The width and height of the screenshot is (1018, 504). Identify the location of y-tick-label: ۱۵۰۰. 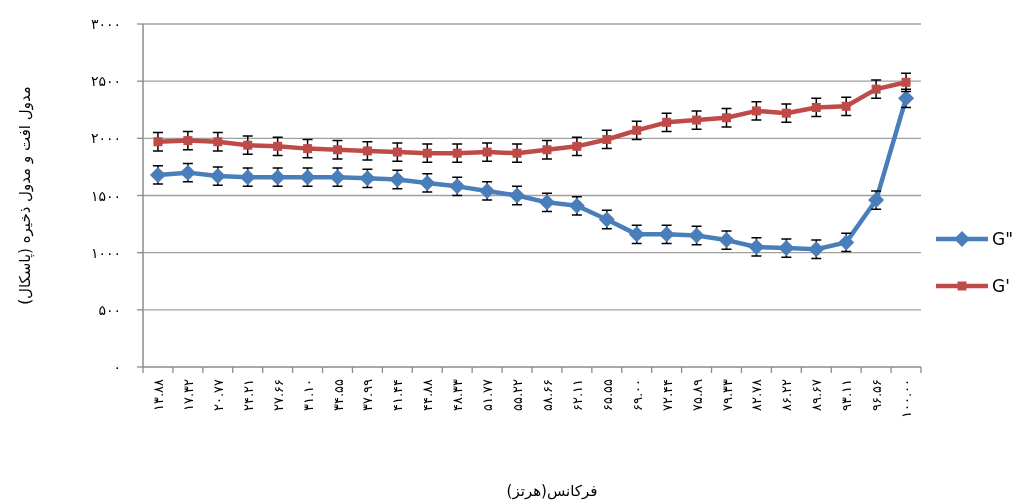
(105, 195).